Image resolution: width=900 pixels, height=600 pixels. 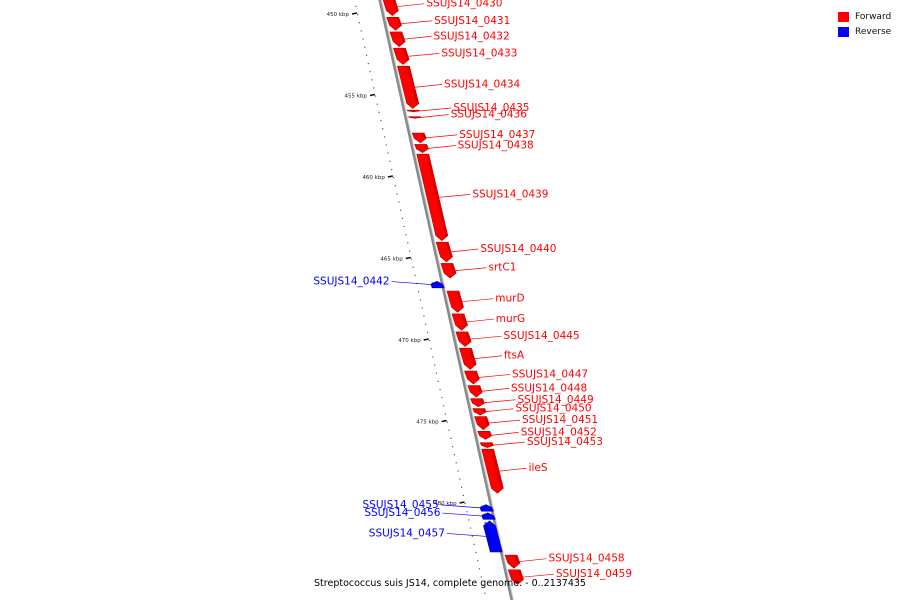 I want to click on gene-SSUJS14_0434-leader, so click(x=428, y=86).